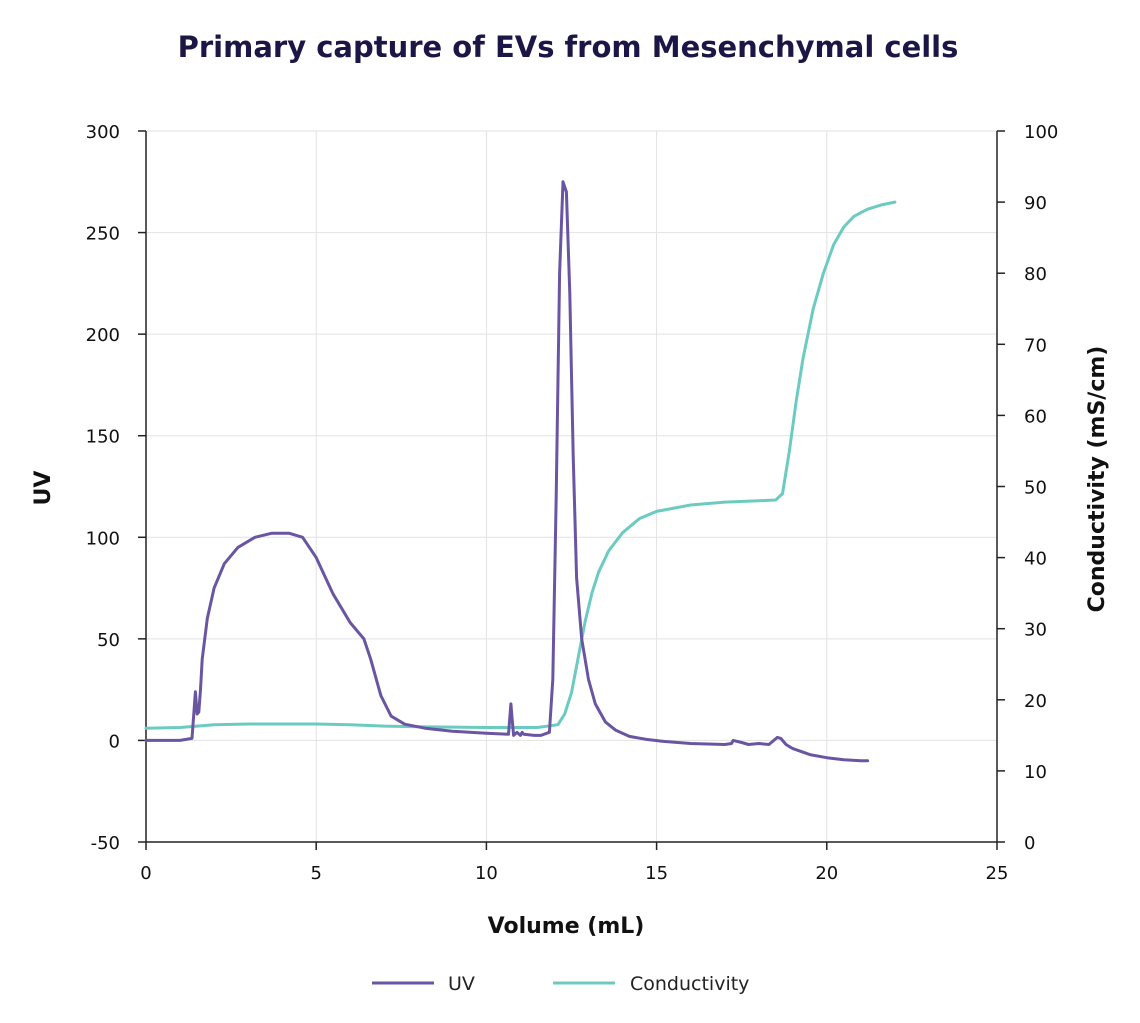 This screenshot has height=1023, width=1140. I want to click on y2-axis-title: Conductivity (mS/cm), so click(1097, 479).